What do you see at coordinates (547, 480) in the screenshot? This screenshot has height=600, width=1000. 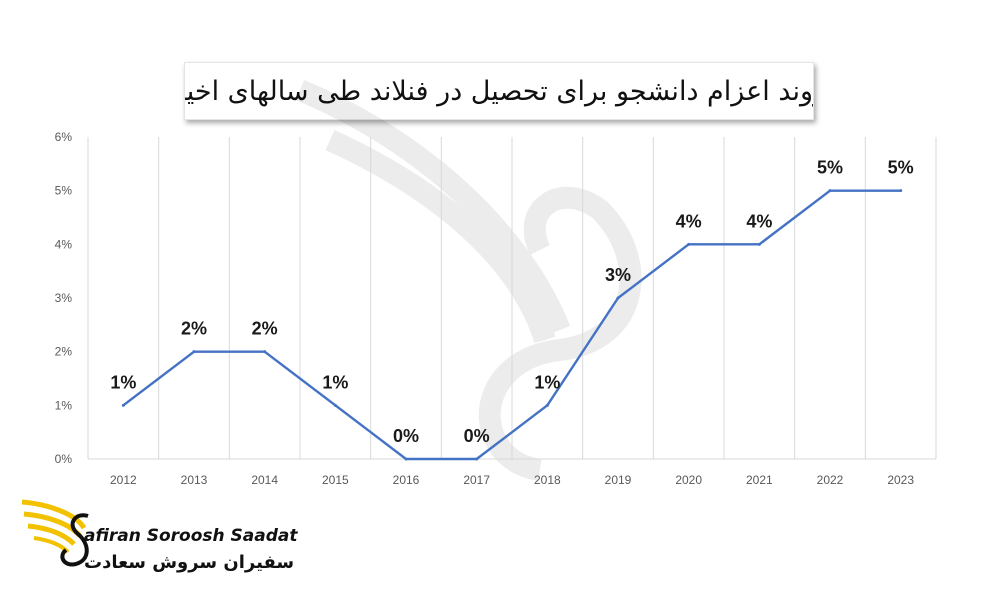 I see `x-tick-label: 2018` at bounding box center [547, 480].